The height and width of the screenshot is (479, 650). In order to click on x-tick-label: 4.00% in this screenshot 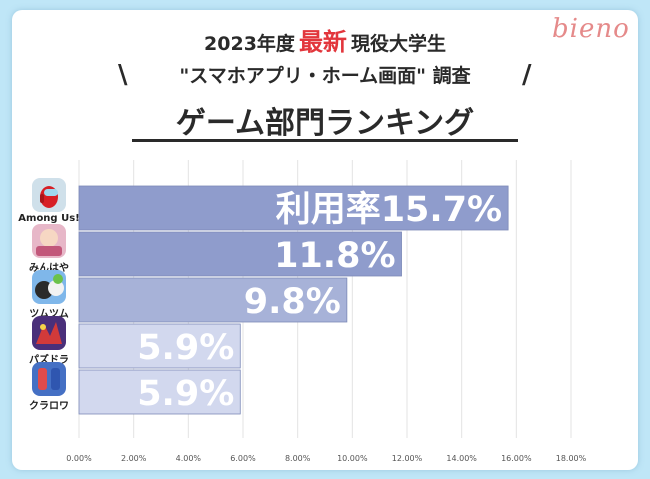, I will do `click(189, 458)`.